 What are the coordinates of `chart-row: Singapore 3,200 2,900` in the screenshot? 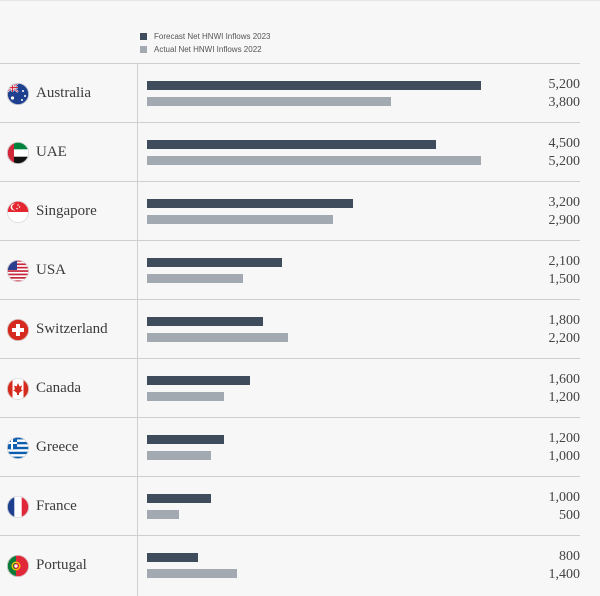 It's located at (290, 211).